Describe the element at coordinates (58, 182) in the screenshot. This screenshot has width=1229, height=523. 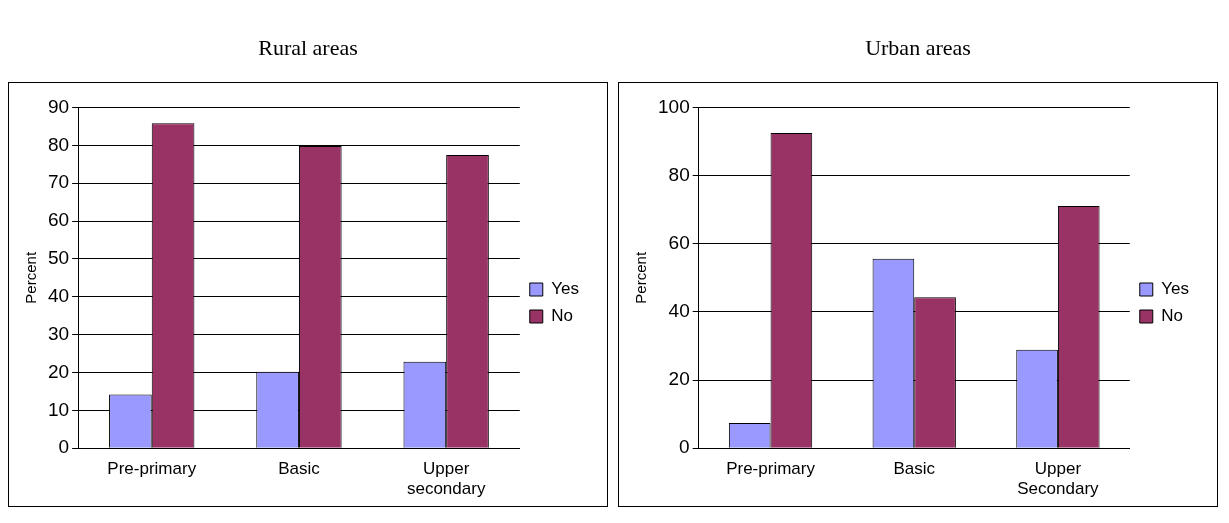
I see `y-tick-label: 70` at that location.